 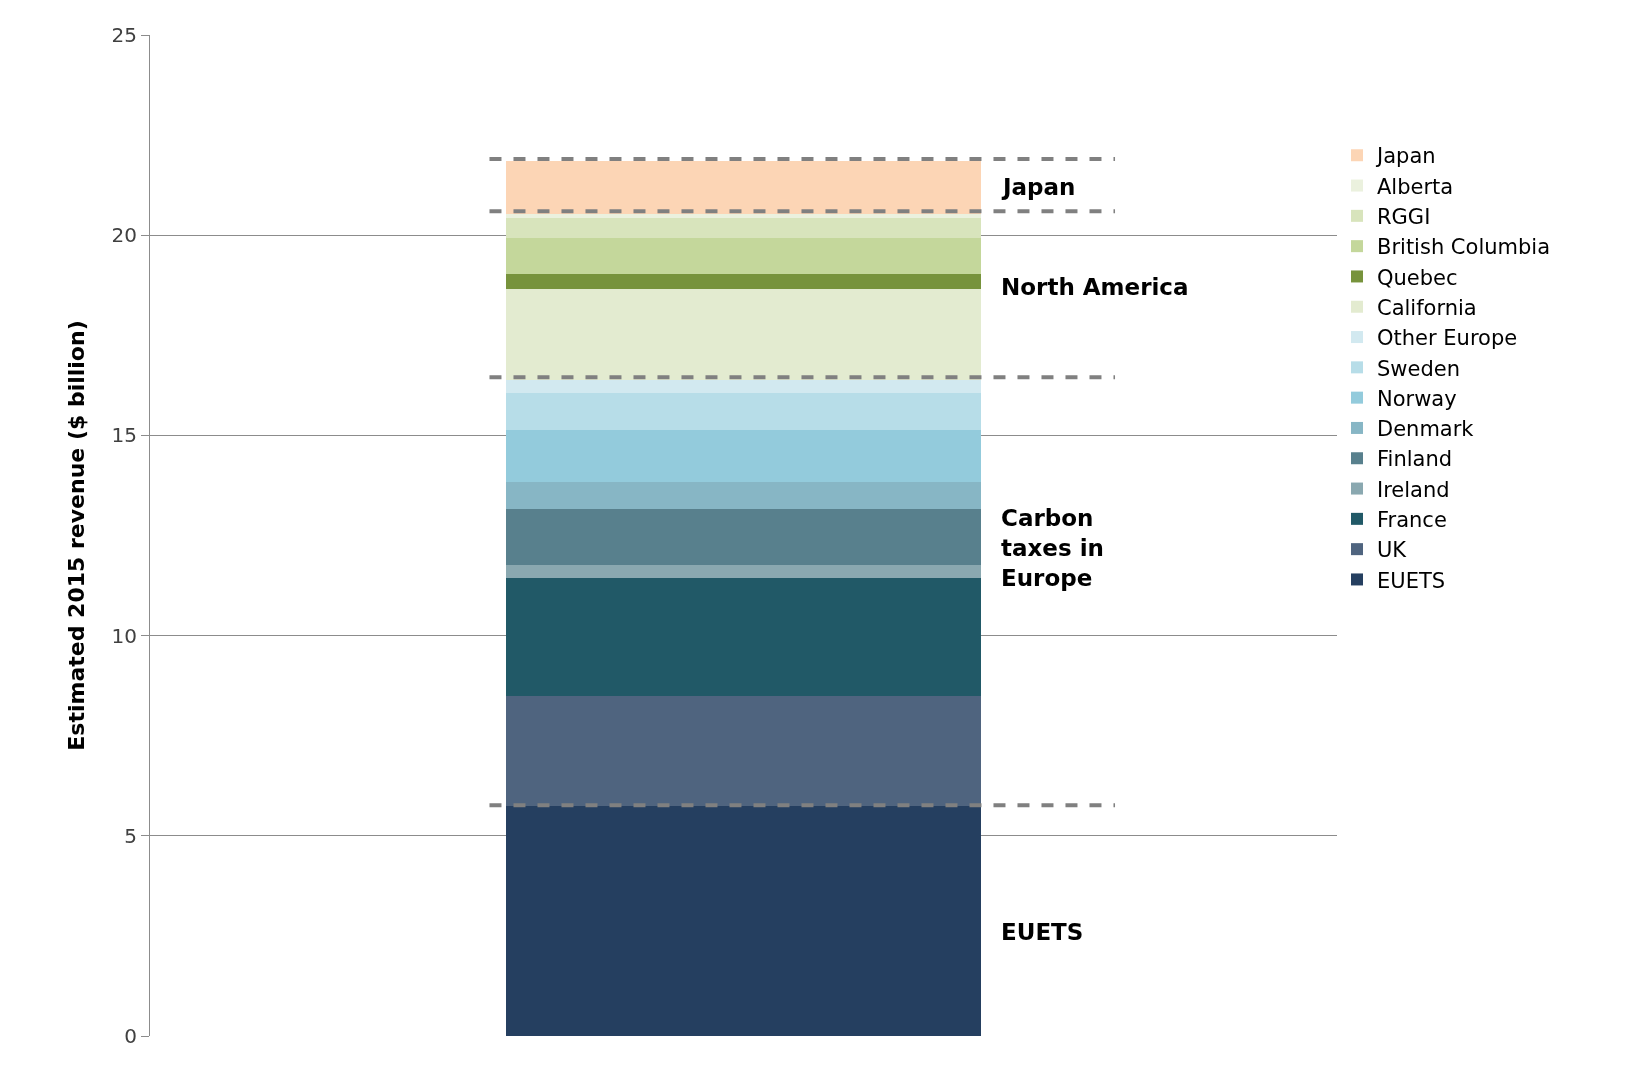 What do you see at coordinates (1427, 307) in the screenshot?
I see `legend-label: California` at bounding box center [1427, 307].